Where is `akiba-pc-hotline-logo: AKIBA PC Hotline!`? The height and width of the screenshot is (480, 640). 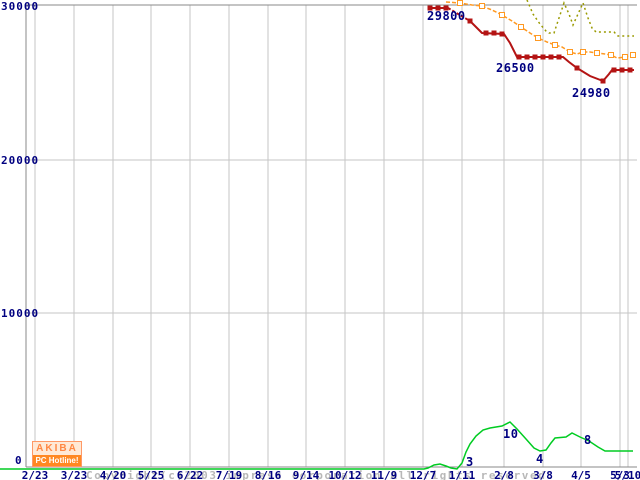 akiba-pc-hotline-logo: AKIBA PC Hotline! is located at coordinates (57, 454).